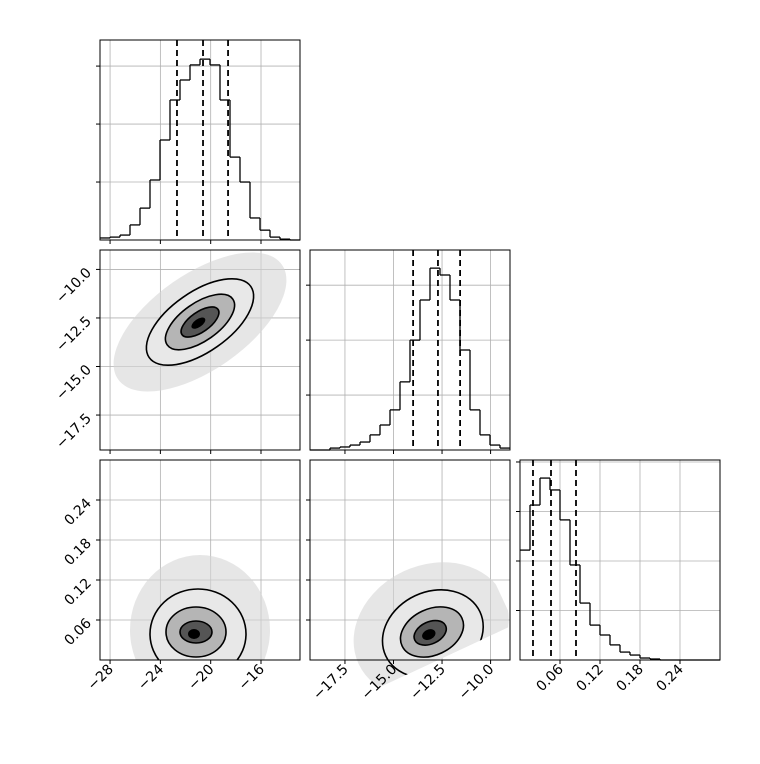 The width and height of the screenshot is (760, 764). I want to click on y-tick-label: 0.06, so click(77, 631).